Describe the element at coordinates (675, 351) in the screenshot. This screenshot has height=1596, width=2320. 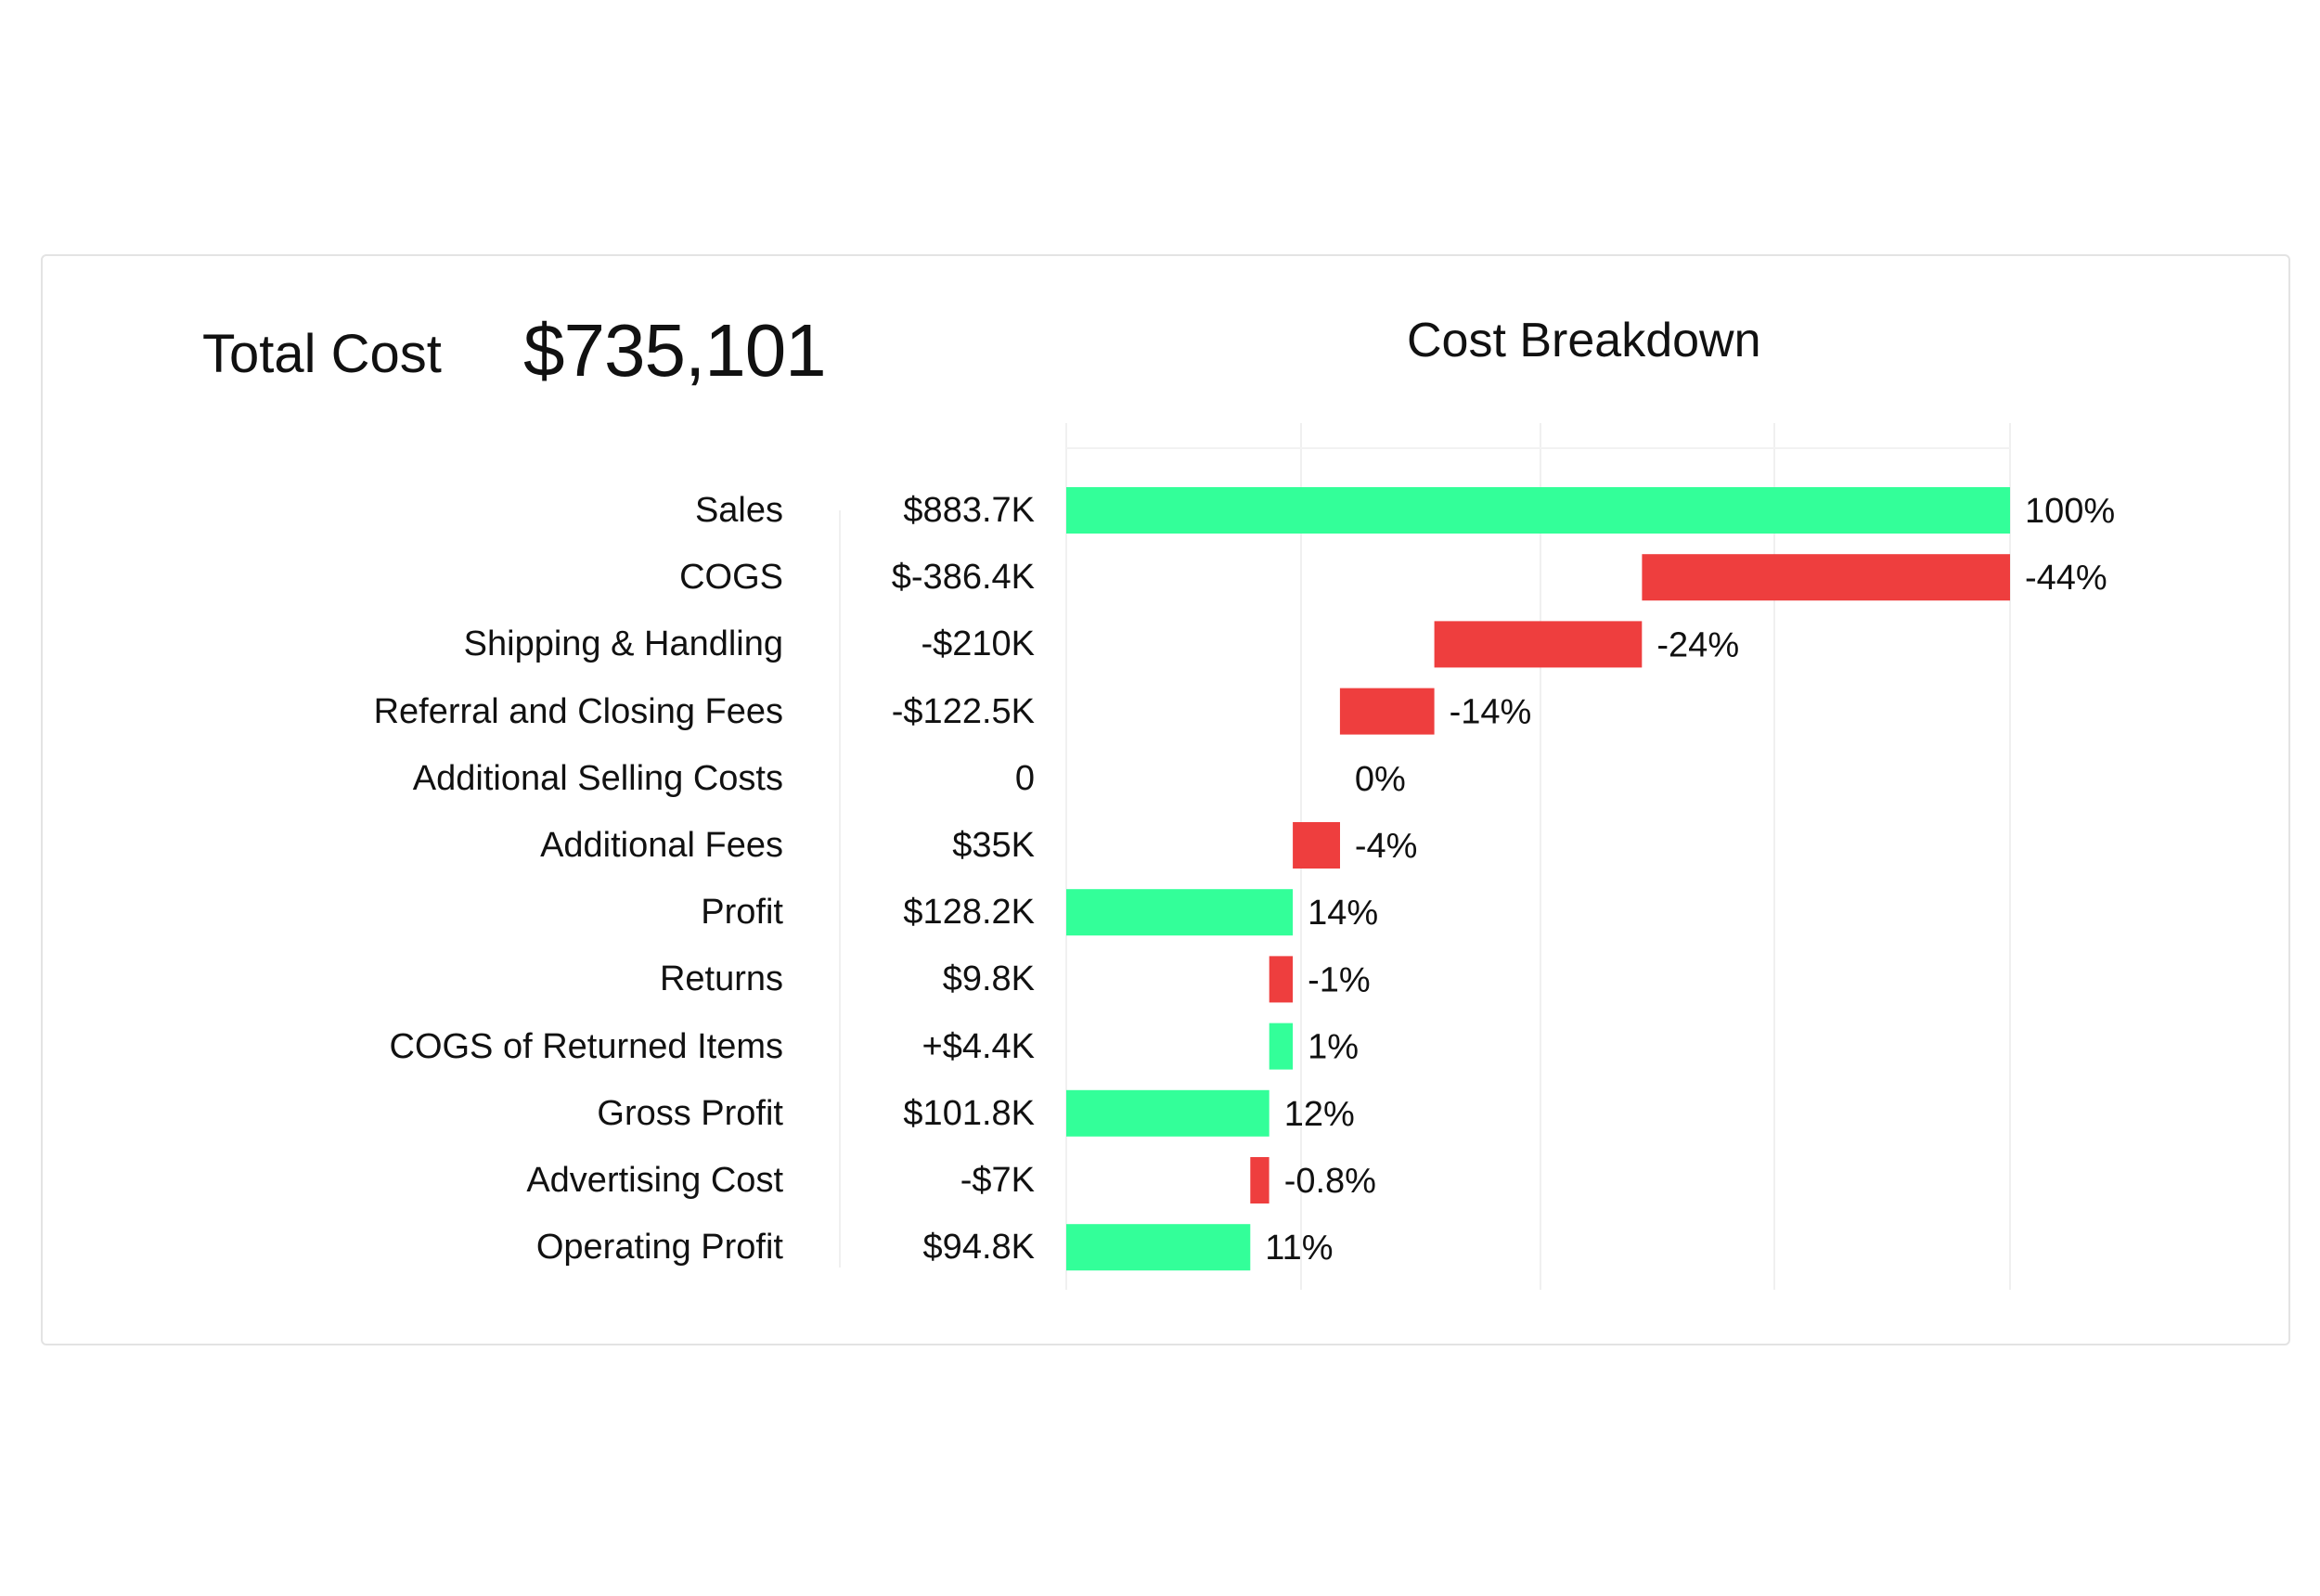
I see `total-cost-value: $735,101` at that location.